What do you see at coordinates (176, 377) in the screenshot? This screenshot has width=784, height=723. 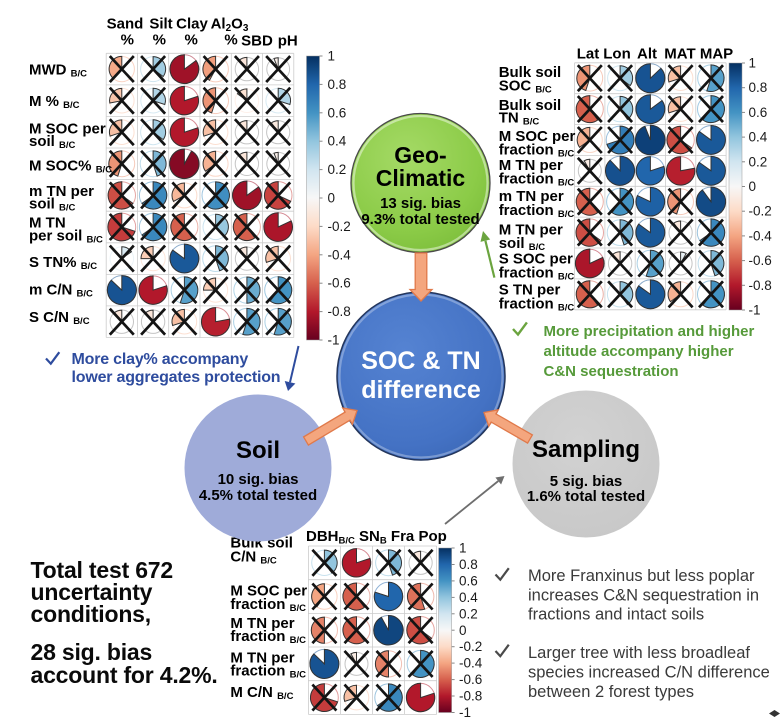 I see `svg-text: lower aggregates protection` at bounding box center [176, 377].